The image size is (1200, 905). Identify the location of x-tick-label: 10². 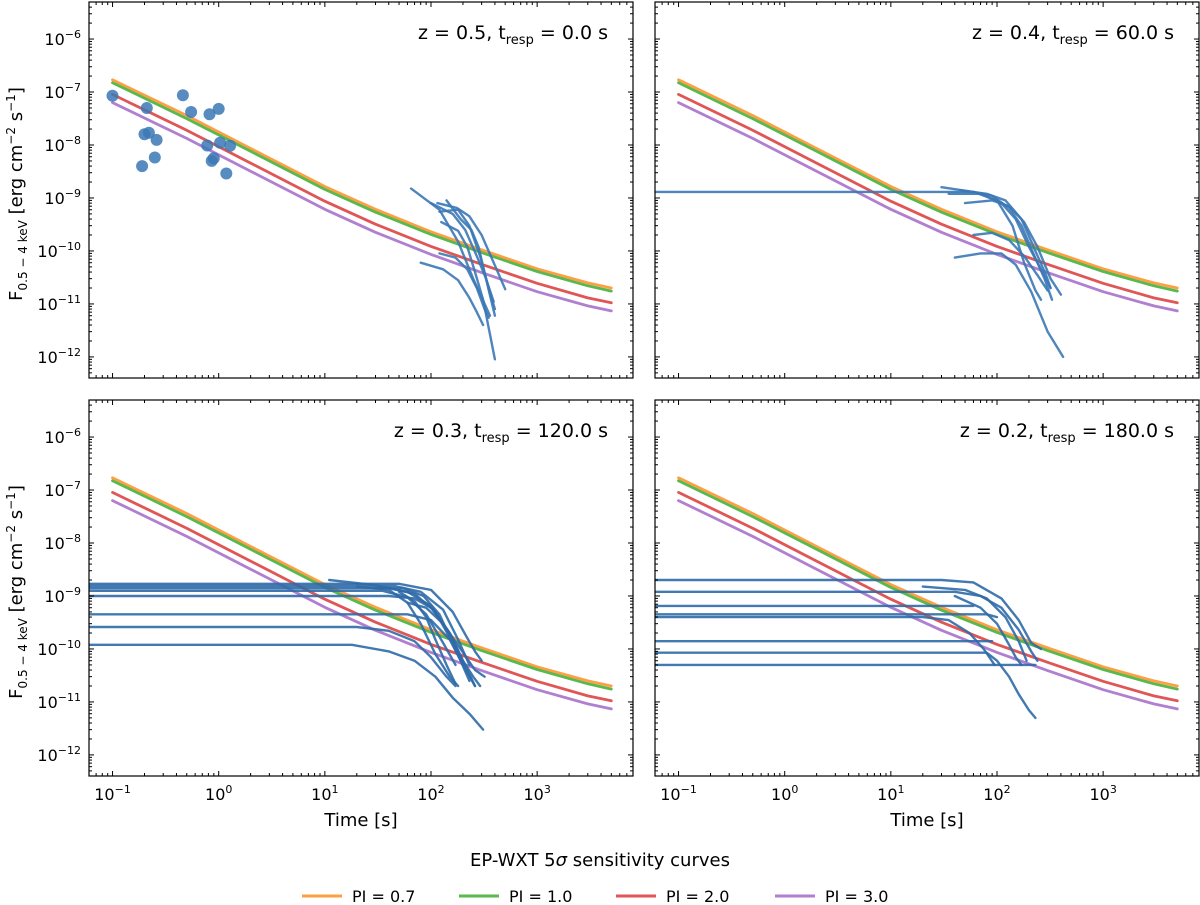
(430, 793).